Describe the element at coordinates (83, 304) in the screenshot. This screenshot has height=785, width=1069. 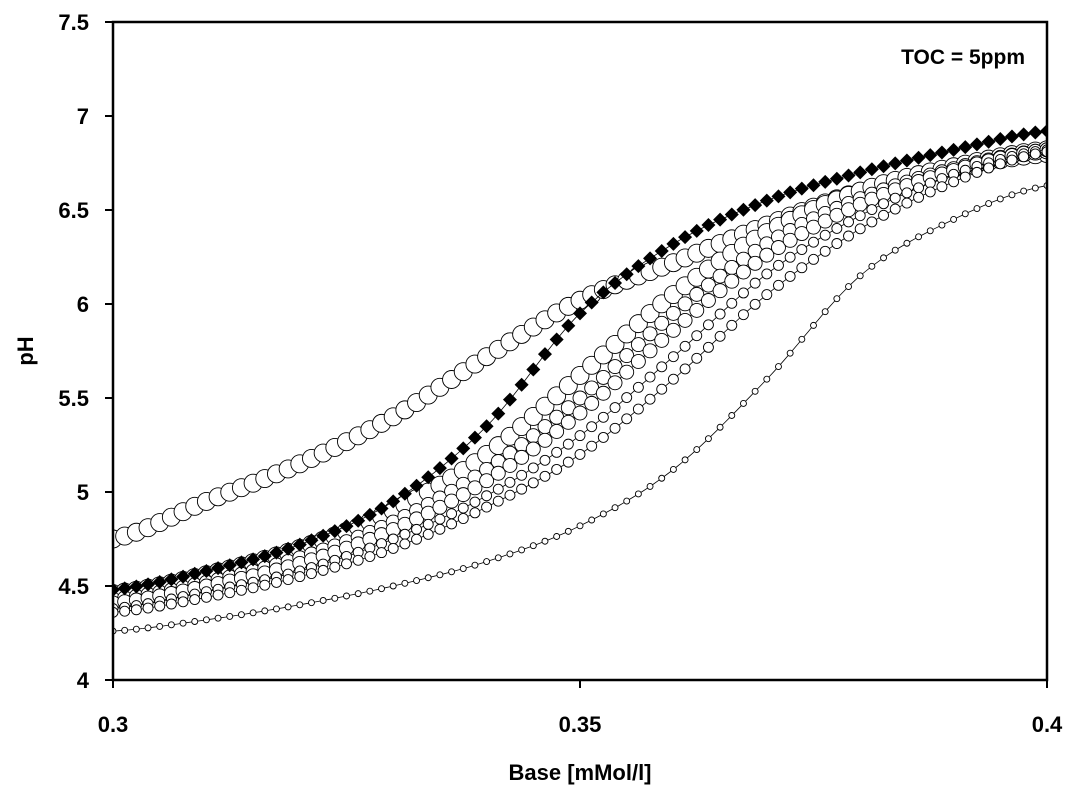
I see `y-tick-label: 6` at that location.